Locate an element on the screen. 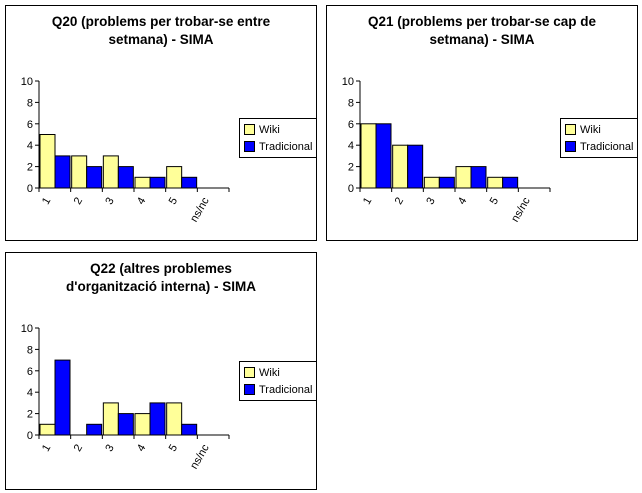 This screenshot has height=493, width=642. chart-title-line: d'organització interna) - SIMA is located at coordinates (161, 286).